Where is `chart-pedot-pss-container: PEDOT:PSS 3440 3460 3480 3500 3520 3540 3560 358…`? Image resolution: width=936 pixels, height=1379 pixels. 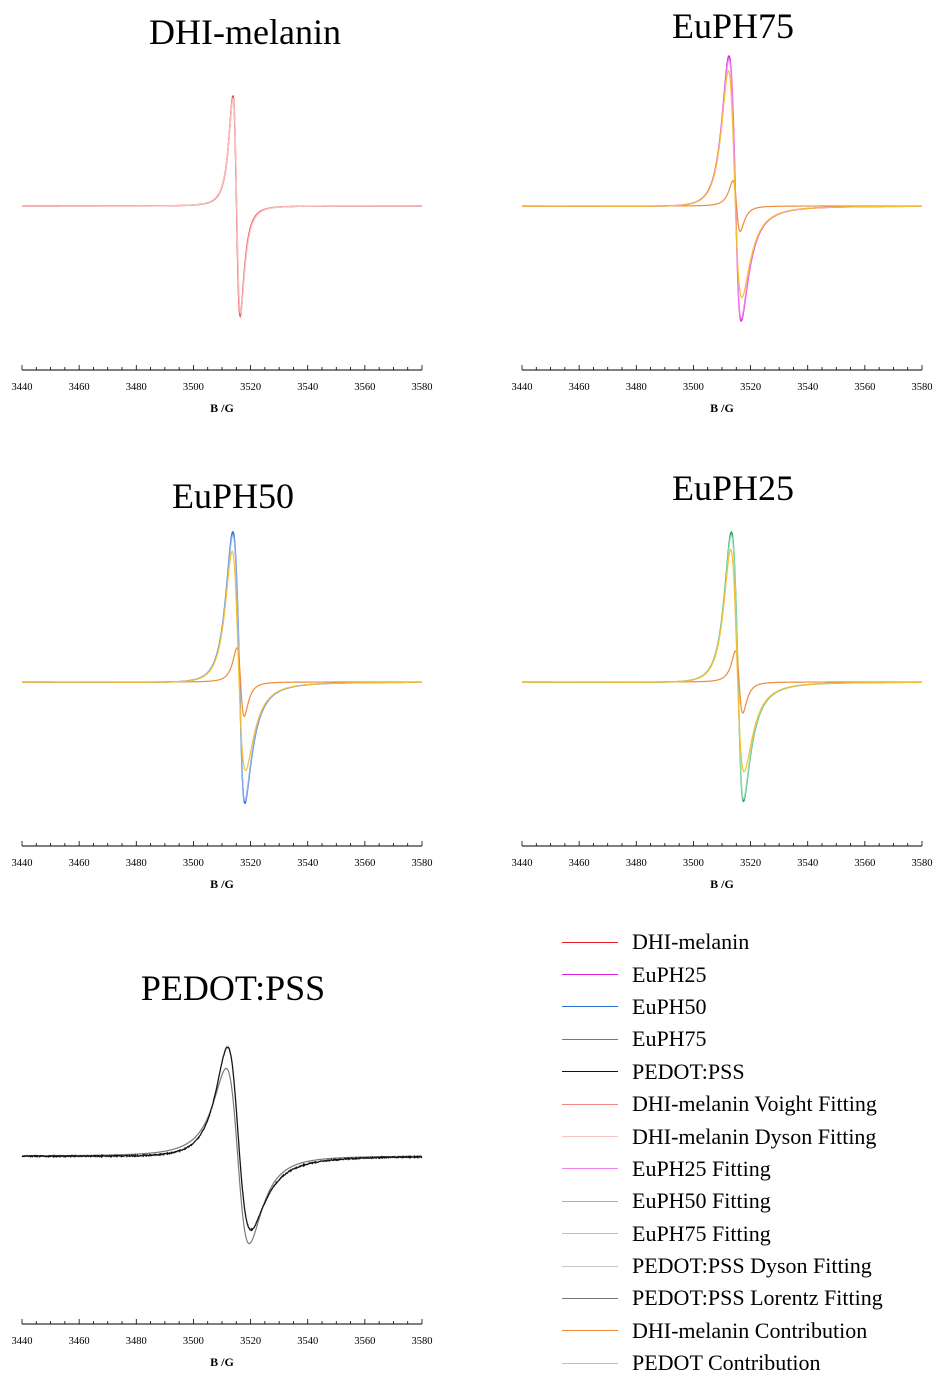 chart-pedot-pss-container: PEDOT:PSS 3440 3460 3480 3500 3520 3540 3560 358… is located at coordinates (222, 1168).